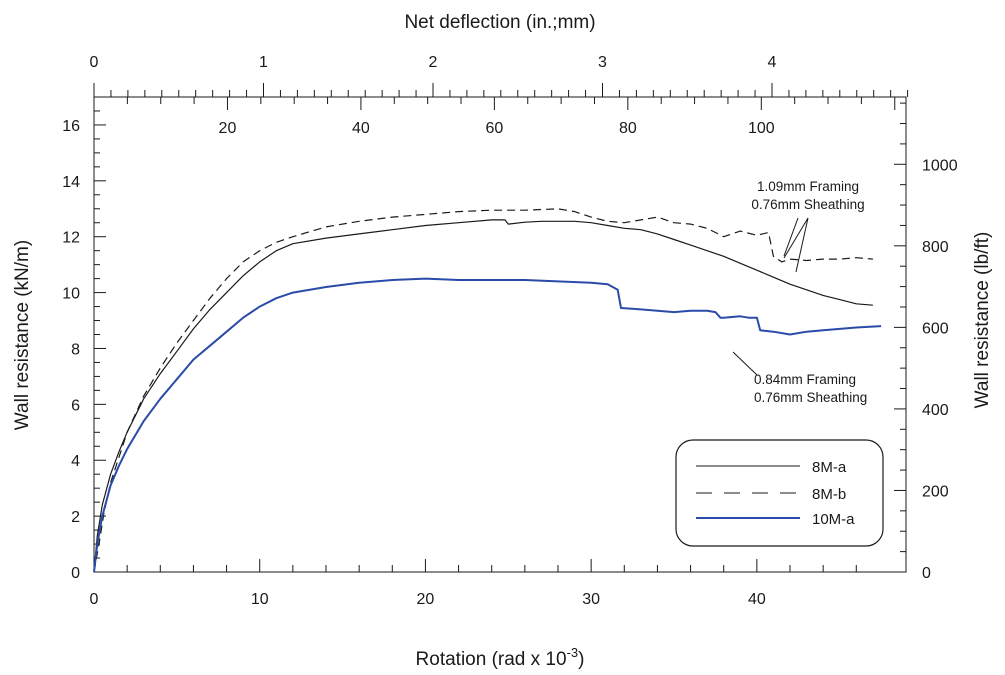 The image size is (1005, 675). I want to click on x-tick-label: 20, so click(426, 599).